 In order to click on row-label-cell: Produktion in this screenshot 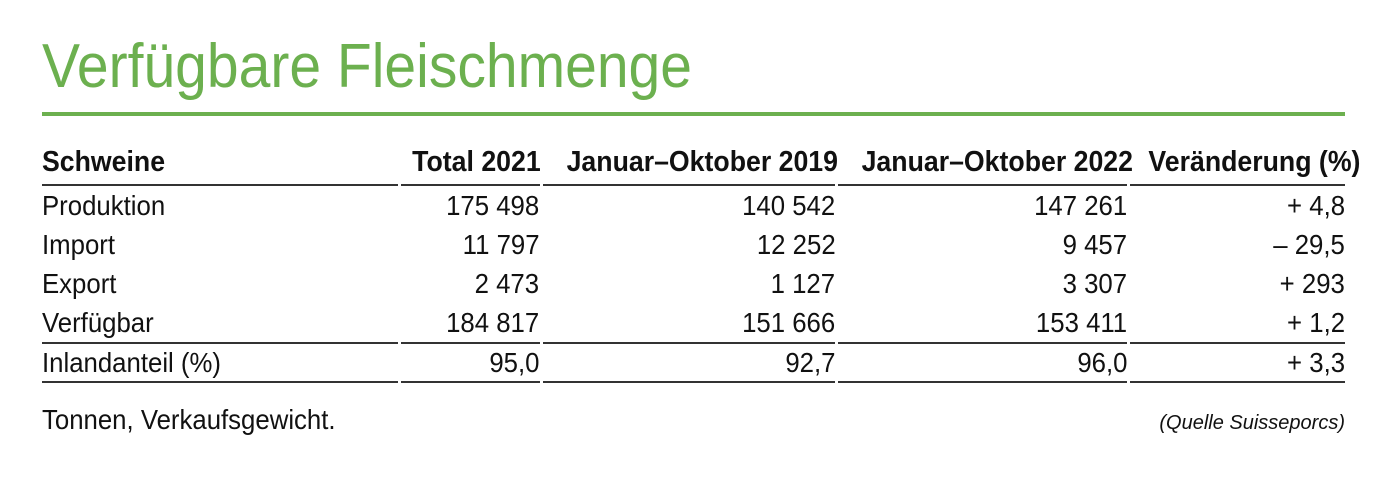, I will do `click(104, 205)`.